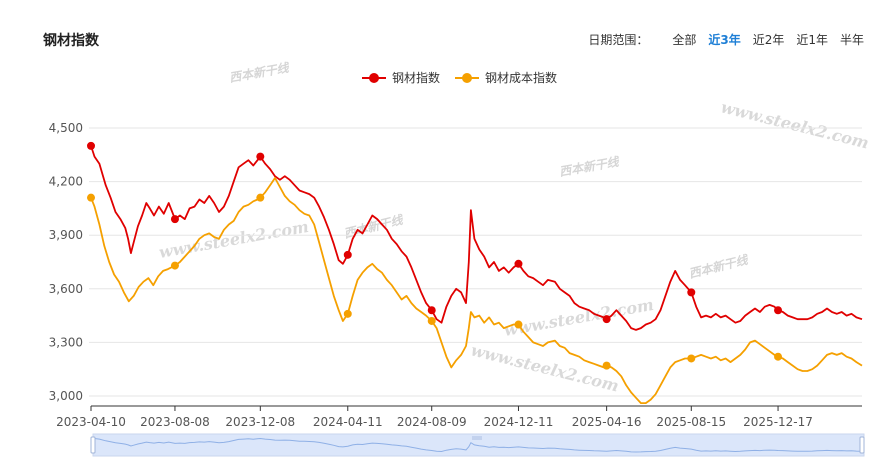 The height and width of the screenshot is (475, 882). I want to click on range-option-2y: 近2年, so click(768, 40).